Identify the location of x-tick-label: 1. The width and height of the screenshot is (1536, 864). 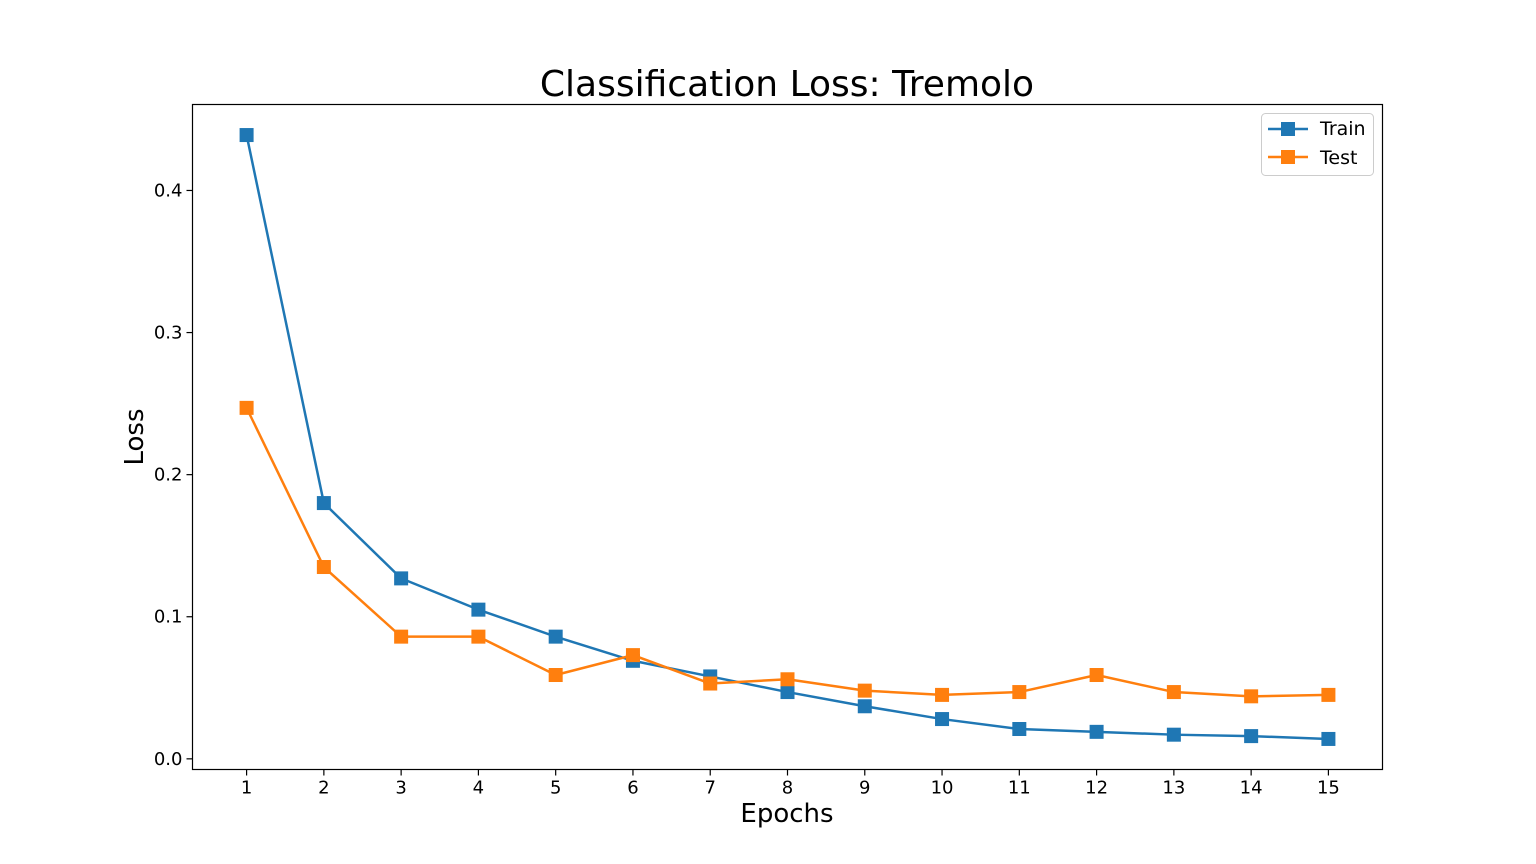
(246, 788).